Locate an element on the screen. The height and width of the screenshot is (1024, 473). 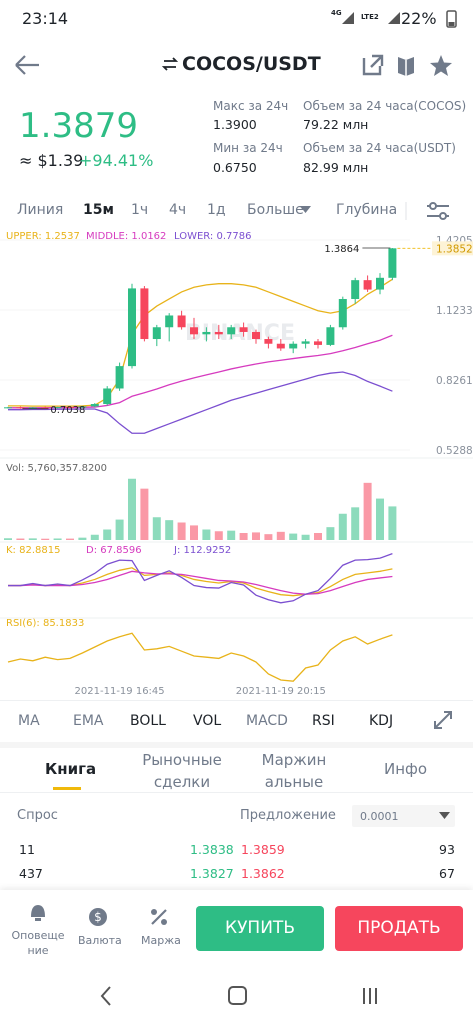
indicator-tab: KDJ is located at coordinates (381, 721).